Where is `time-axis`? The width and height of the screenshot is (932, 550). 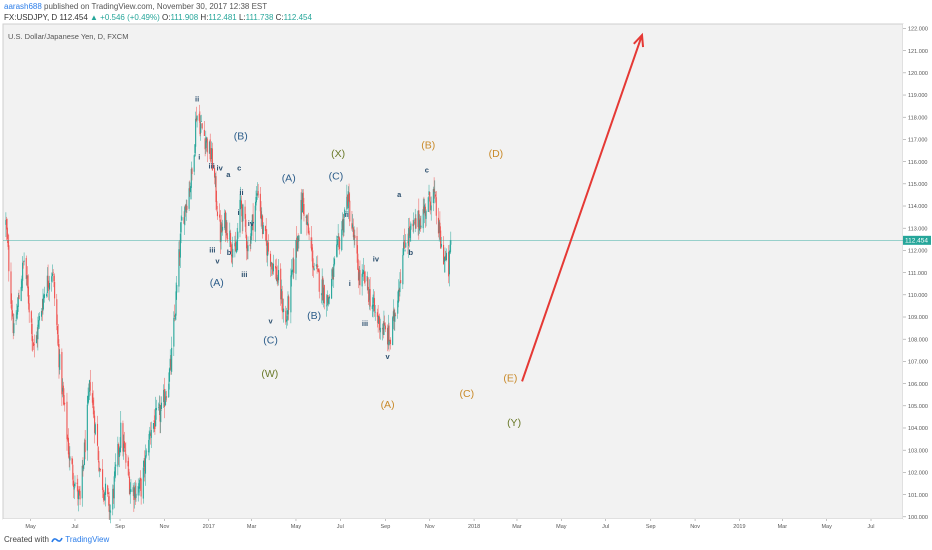 time-axis is located at coordinates (453, 525).